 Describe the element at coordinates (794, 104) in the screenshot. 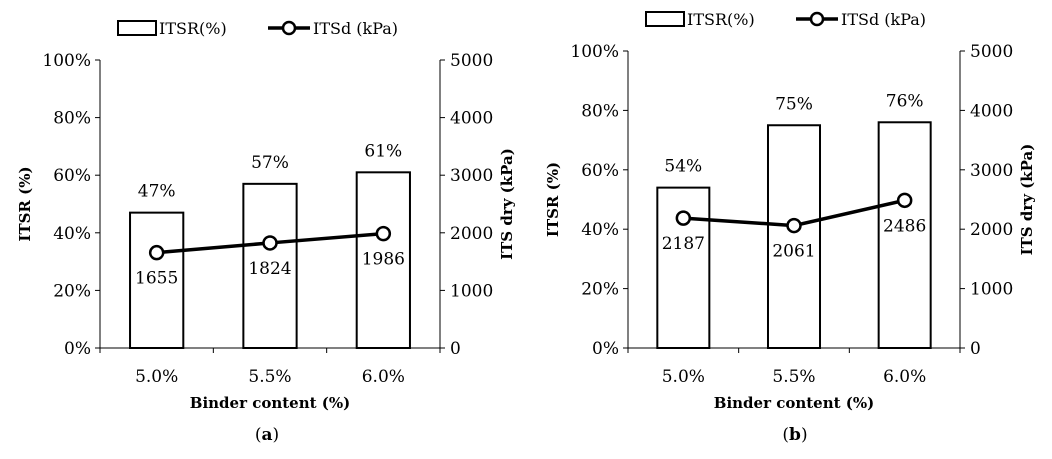

I see `bar-data-label: 75%` at that location.